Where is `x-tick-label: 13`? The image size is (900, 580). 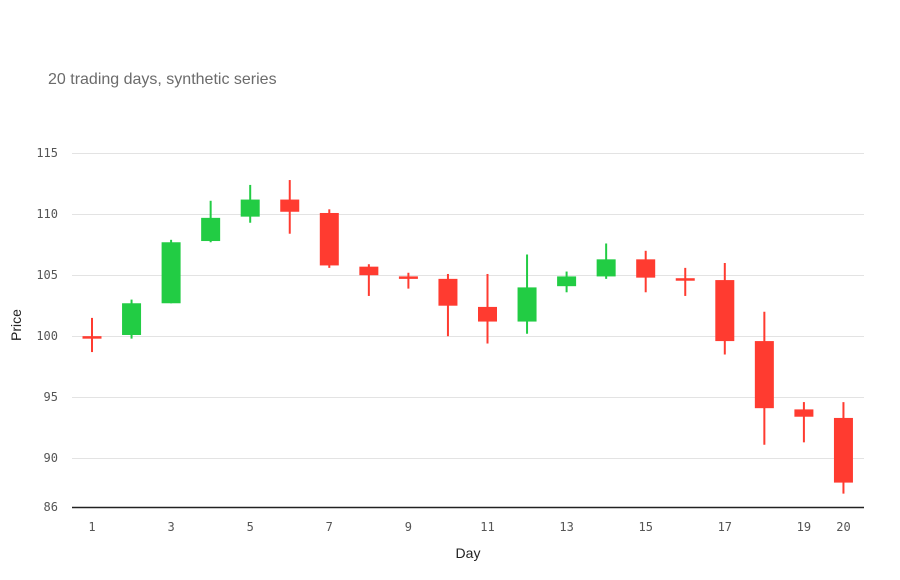 x-tick-label: 13 is located at coordinates (566, 527).